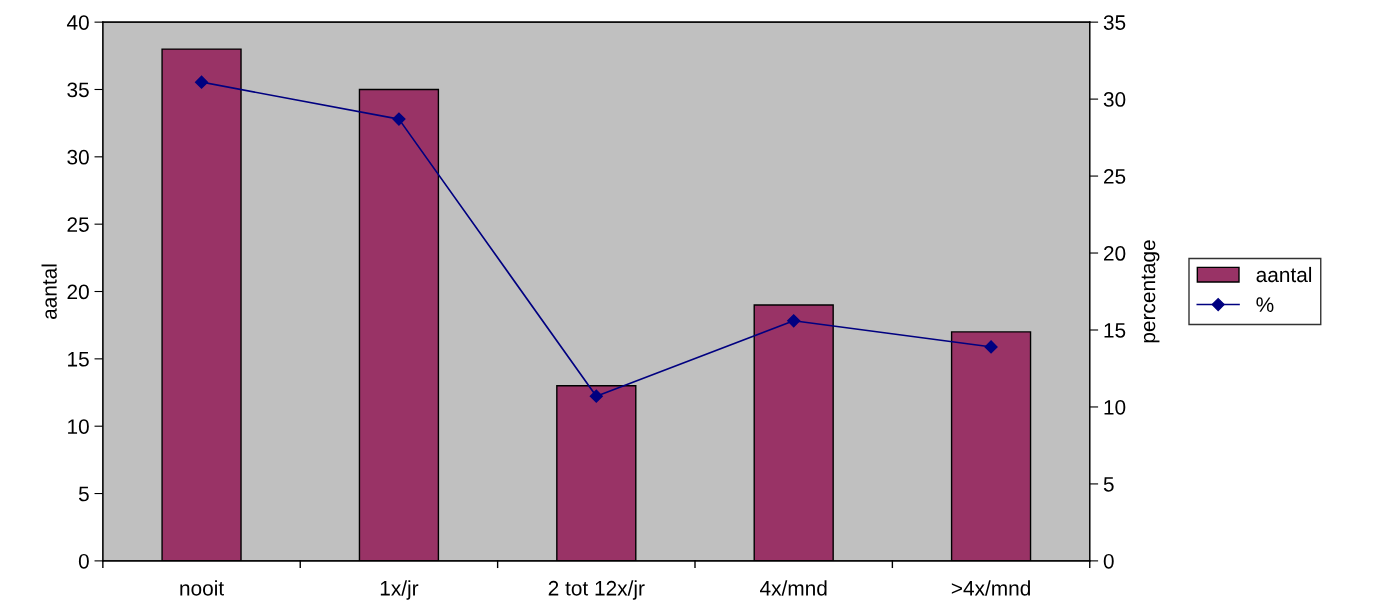  I want to click on y-tick-label: 15, so click(78, 359).